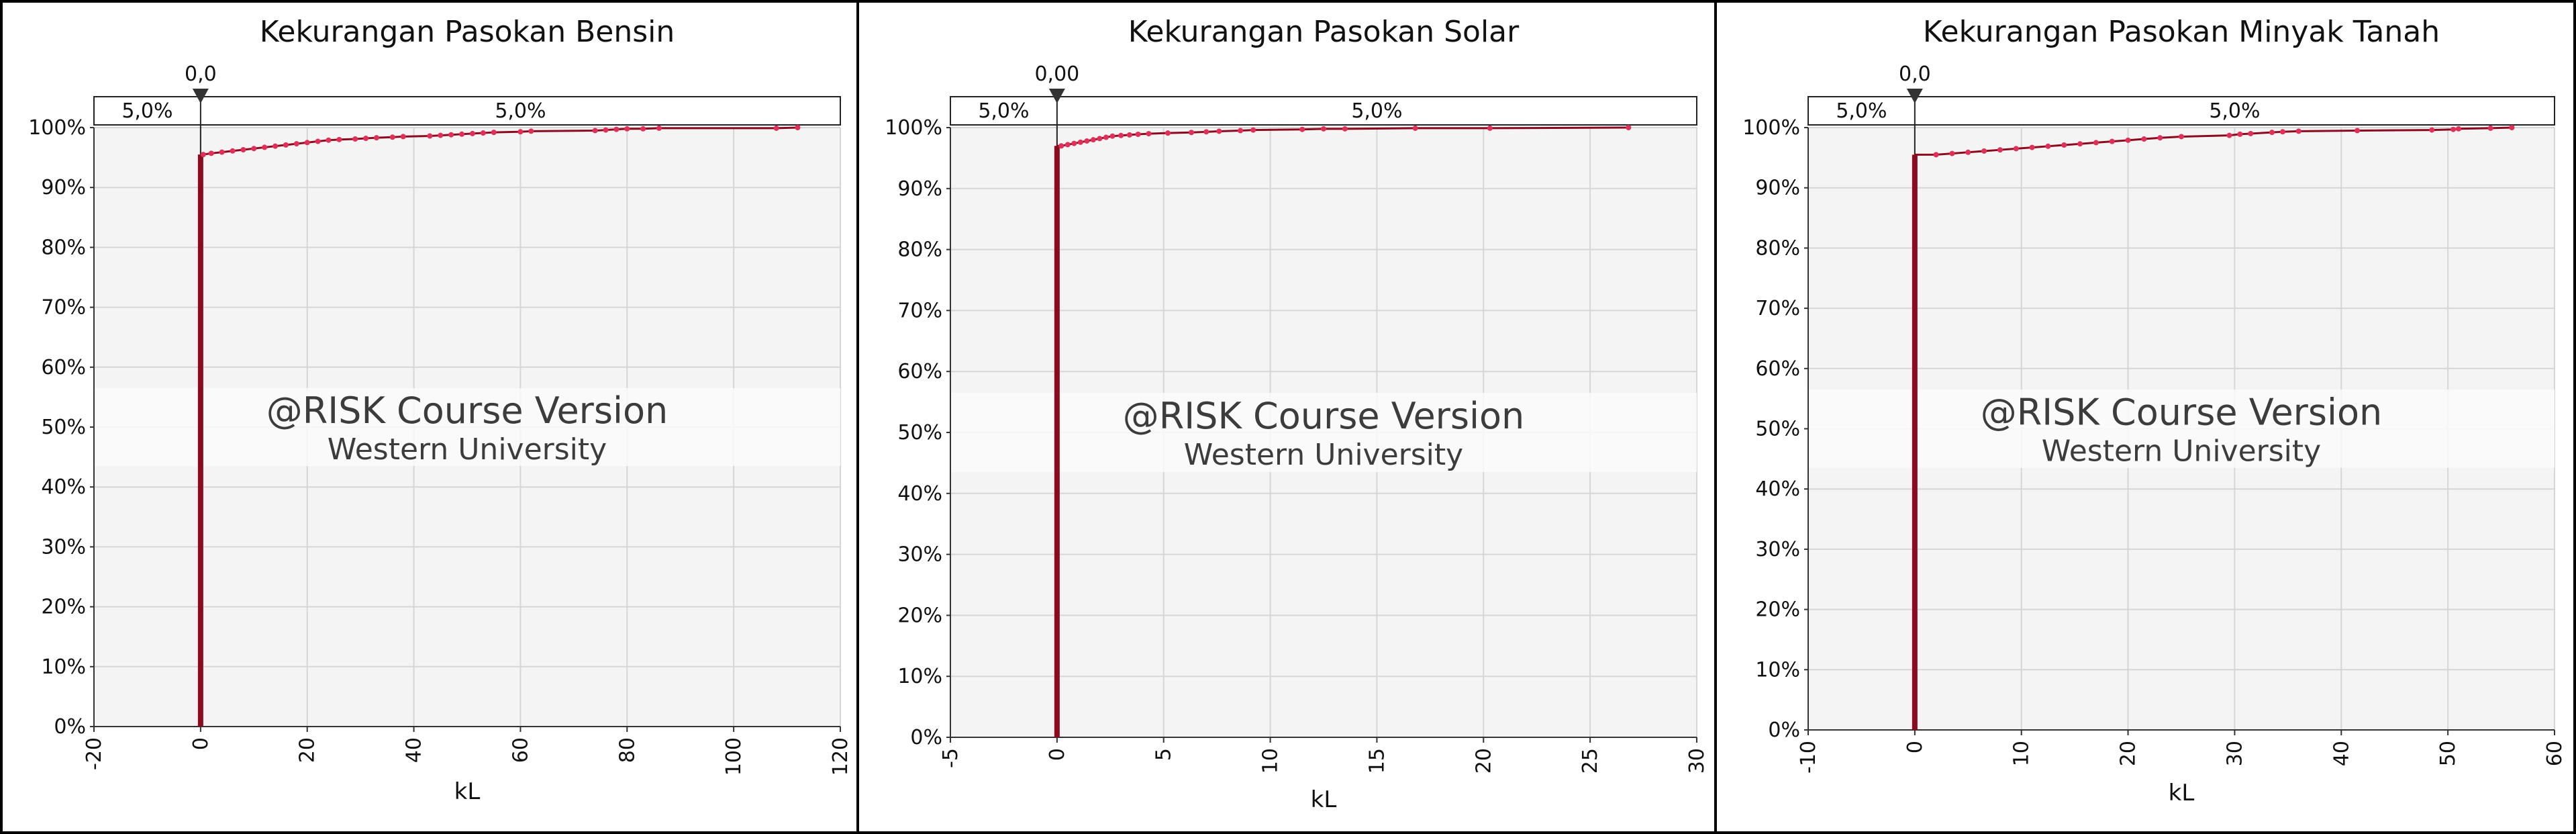 This screenshot has width=2576, height=834. Describe the element at coordinates (1323, 432) in the screenshot. I see `watermark-band` at that location.